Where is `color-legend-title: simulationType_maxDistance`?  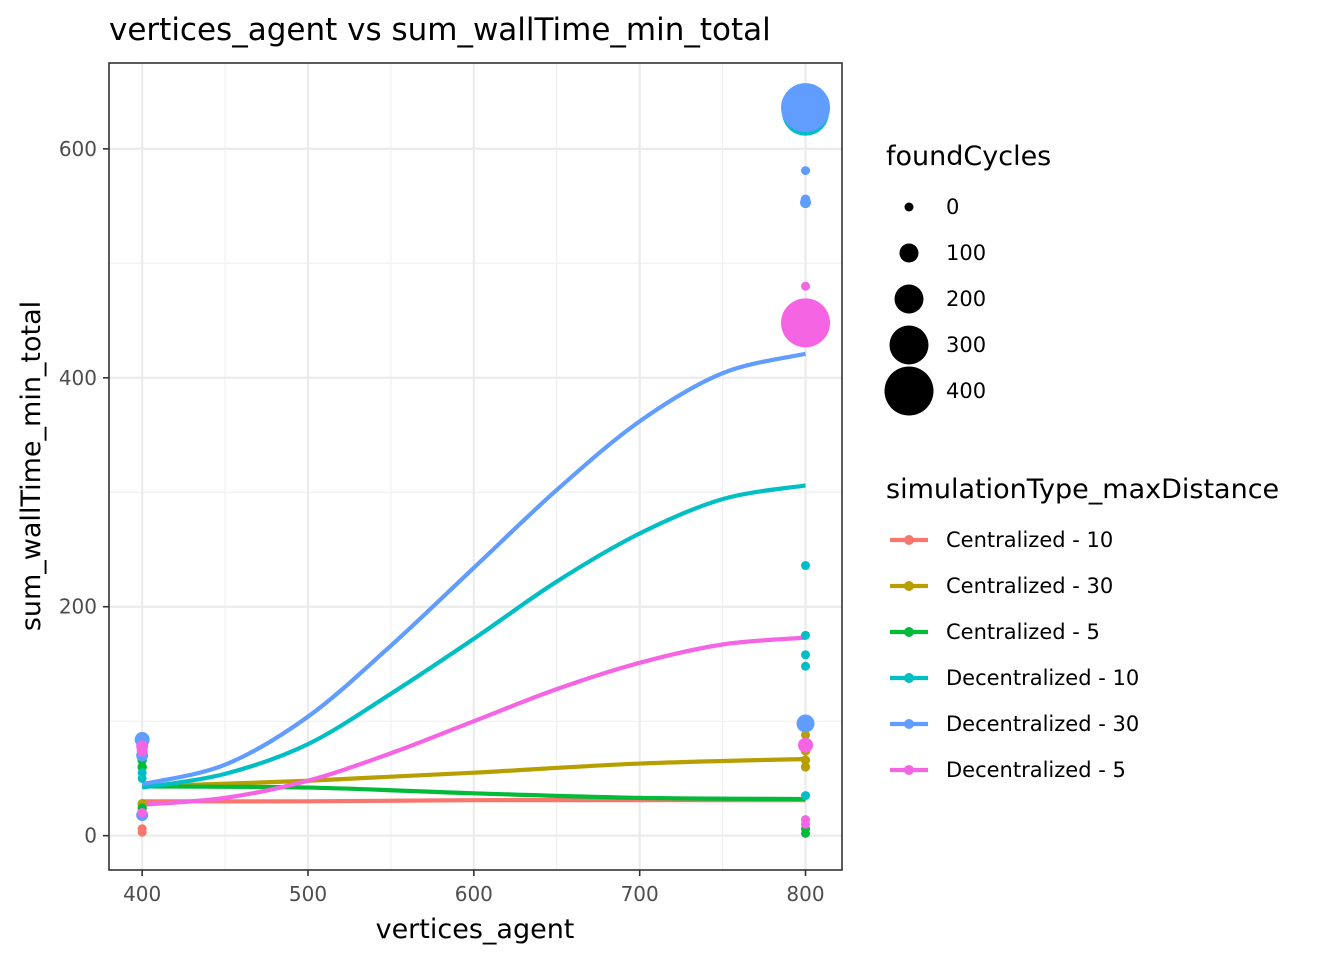
color-legend-title: simulationType_maxDistance is located at coordinates (1082, 489).